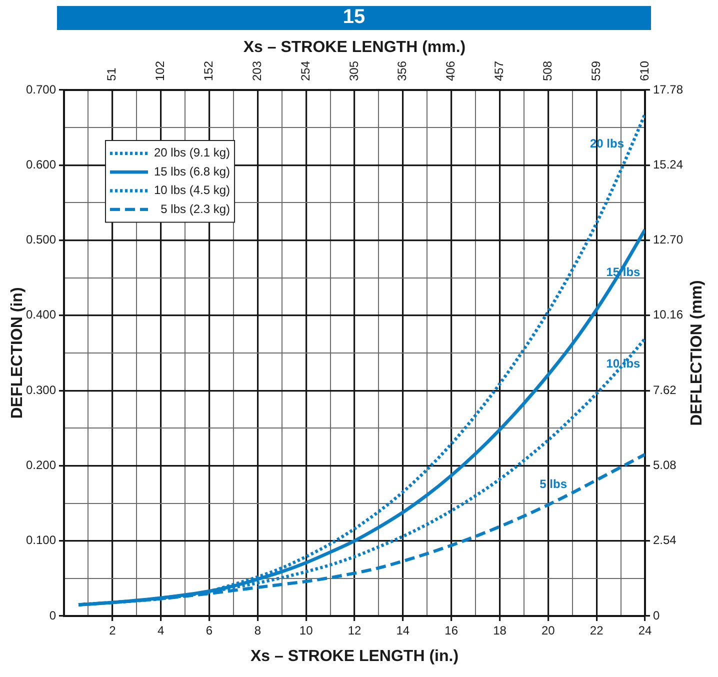  I want to click on y2-tick-label: 12.70, so click(668, 239).